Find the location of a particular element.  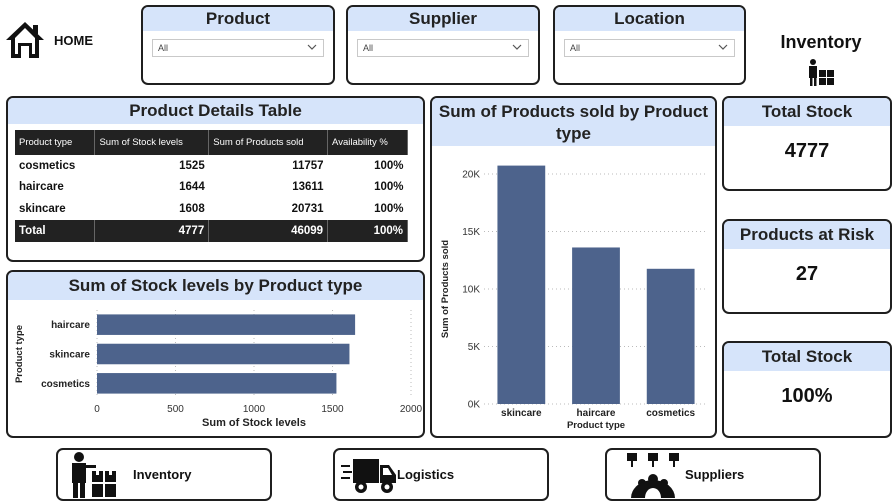

home-icon is located at coordinates (25, 40).